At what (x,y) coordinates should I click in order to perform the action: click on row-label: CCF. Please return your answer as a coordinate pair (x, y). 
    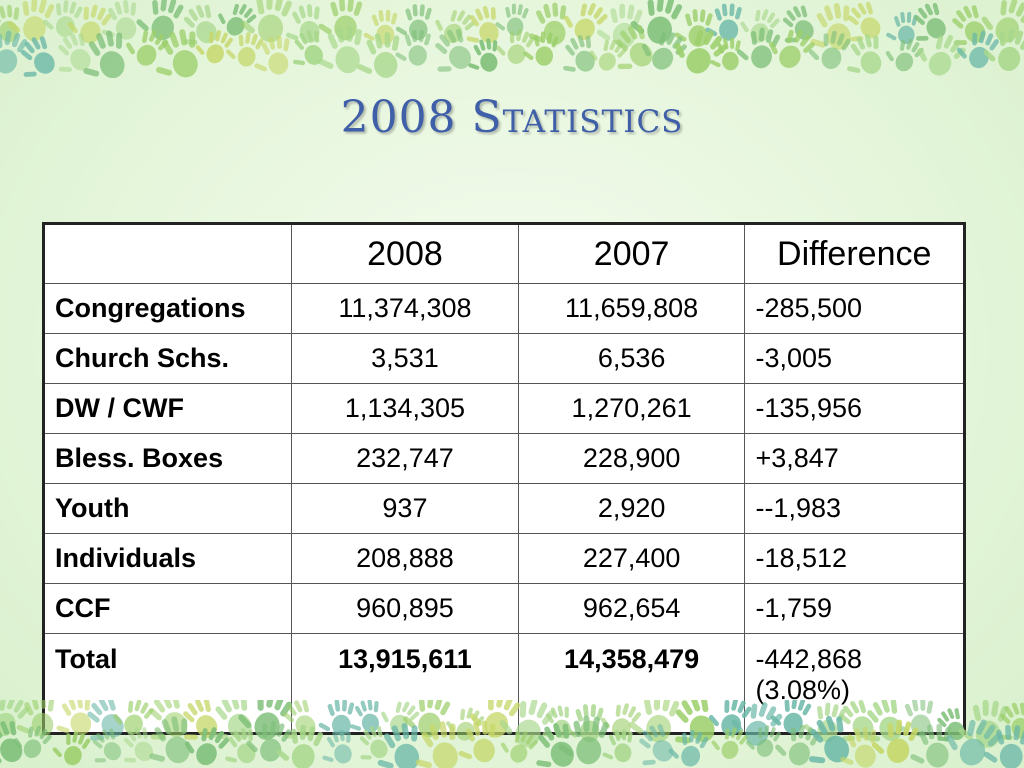
    Looking at the image, I should click on (167, 608).